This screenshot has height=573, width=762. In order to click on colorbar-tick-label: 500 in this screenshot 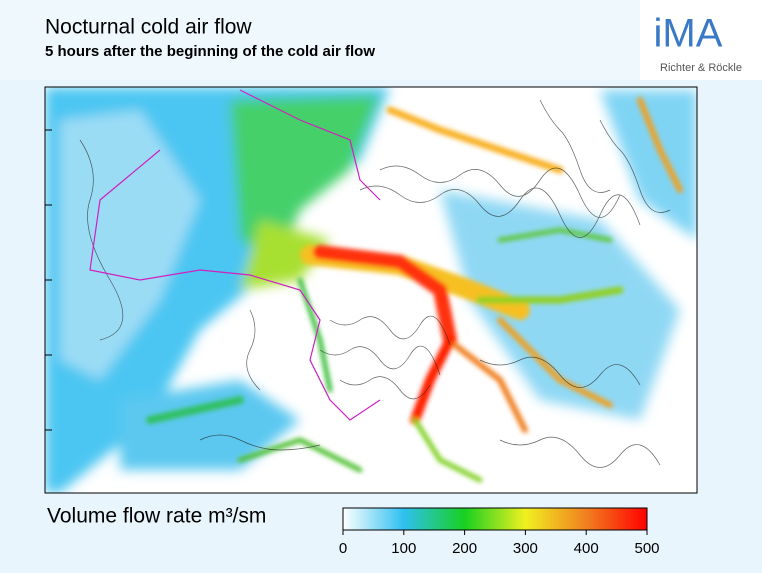, I will do `click(646, 548)`.